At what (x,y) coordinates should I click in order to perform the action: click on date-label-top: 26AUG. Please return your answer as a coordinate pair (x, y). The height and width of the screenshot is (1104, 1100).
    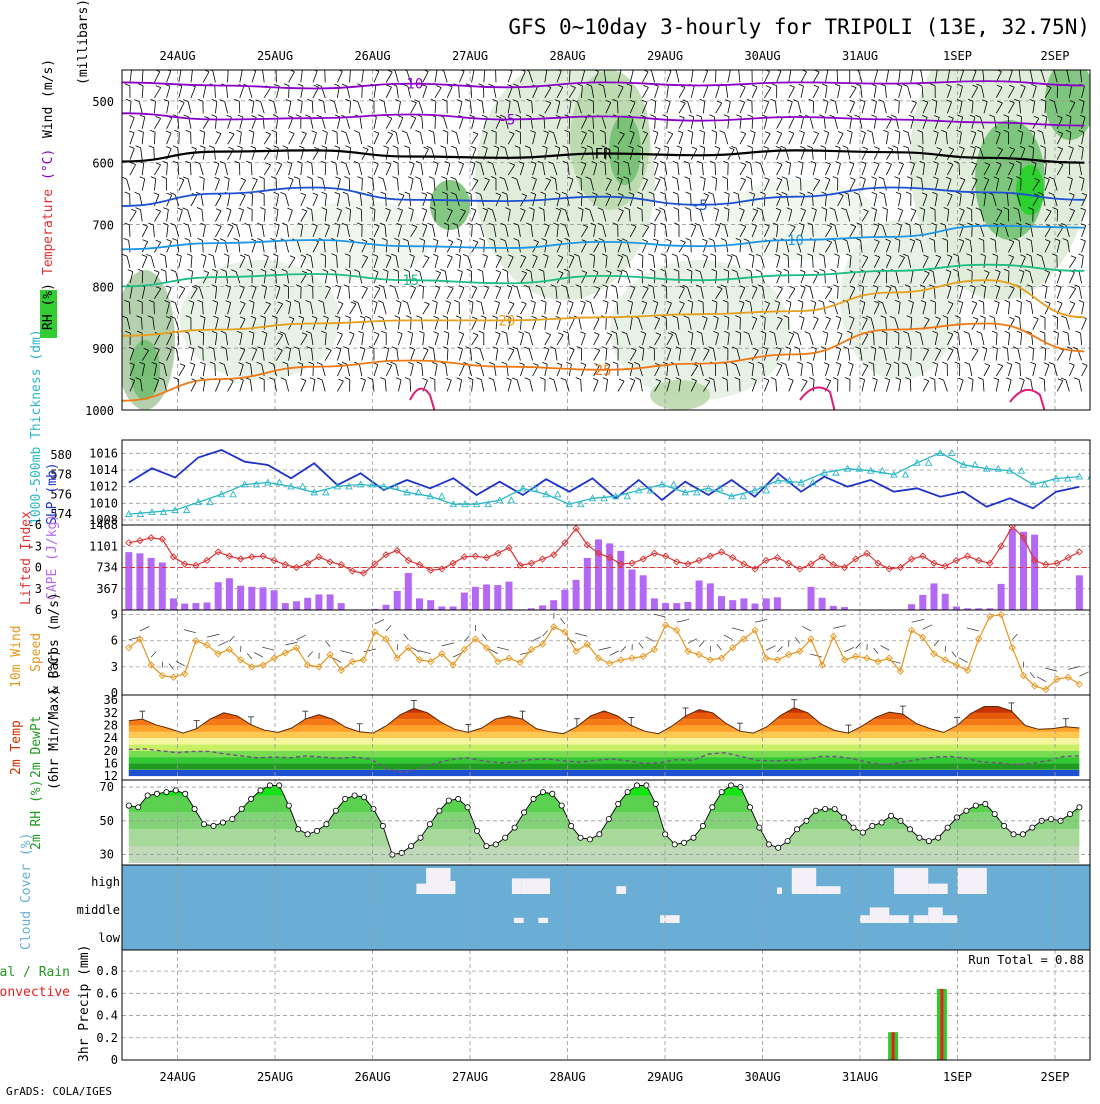
    Looking at the image, I should click on (372, 56).